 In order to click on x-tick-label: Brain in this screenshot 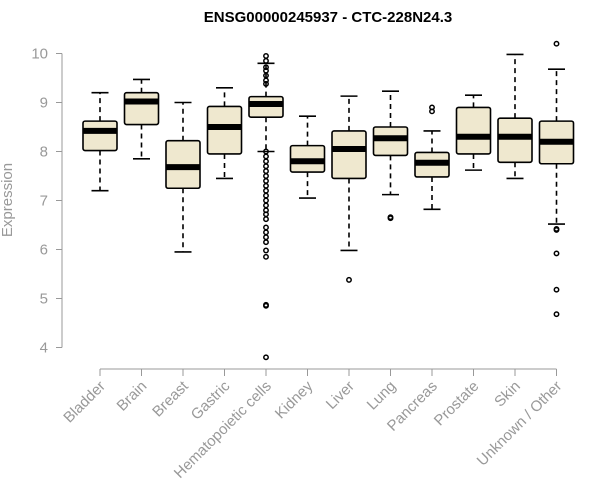, I will do `click(132, 396)`.